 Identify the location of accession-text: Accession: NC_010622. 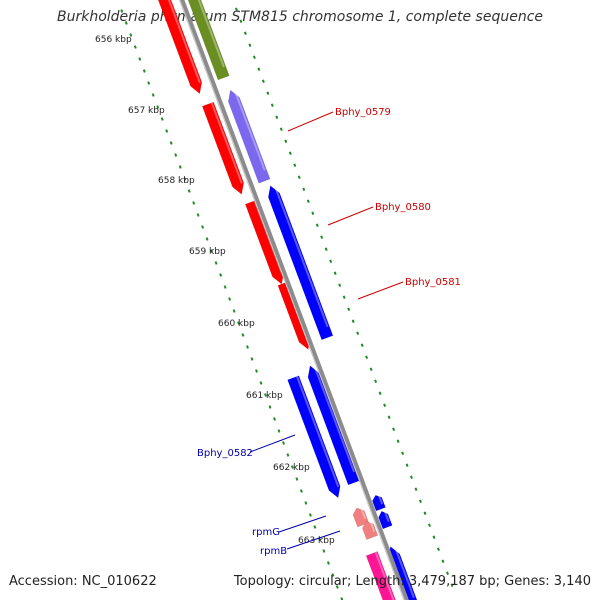
(83, 581).